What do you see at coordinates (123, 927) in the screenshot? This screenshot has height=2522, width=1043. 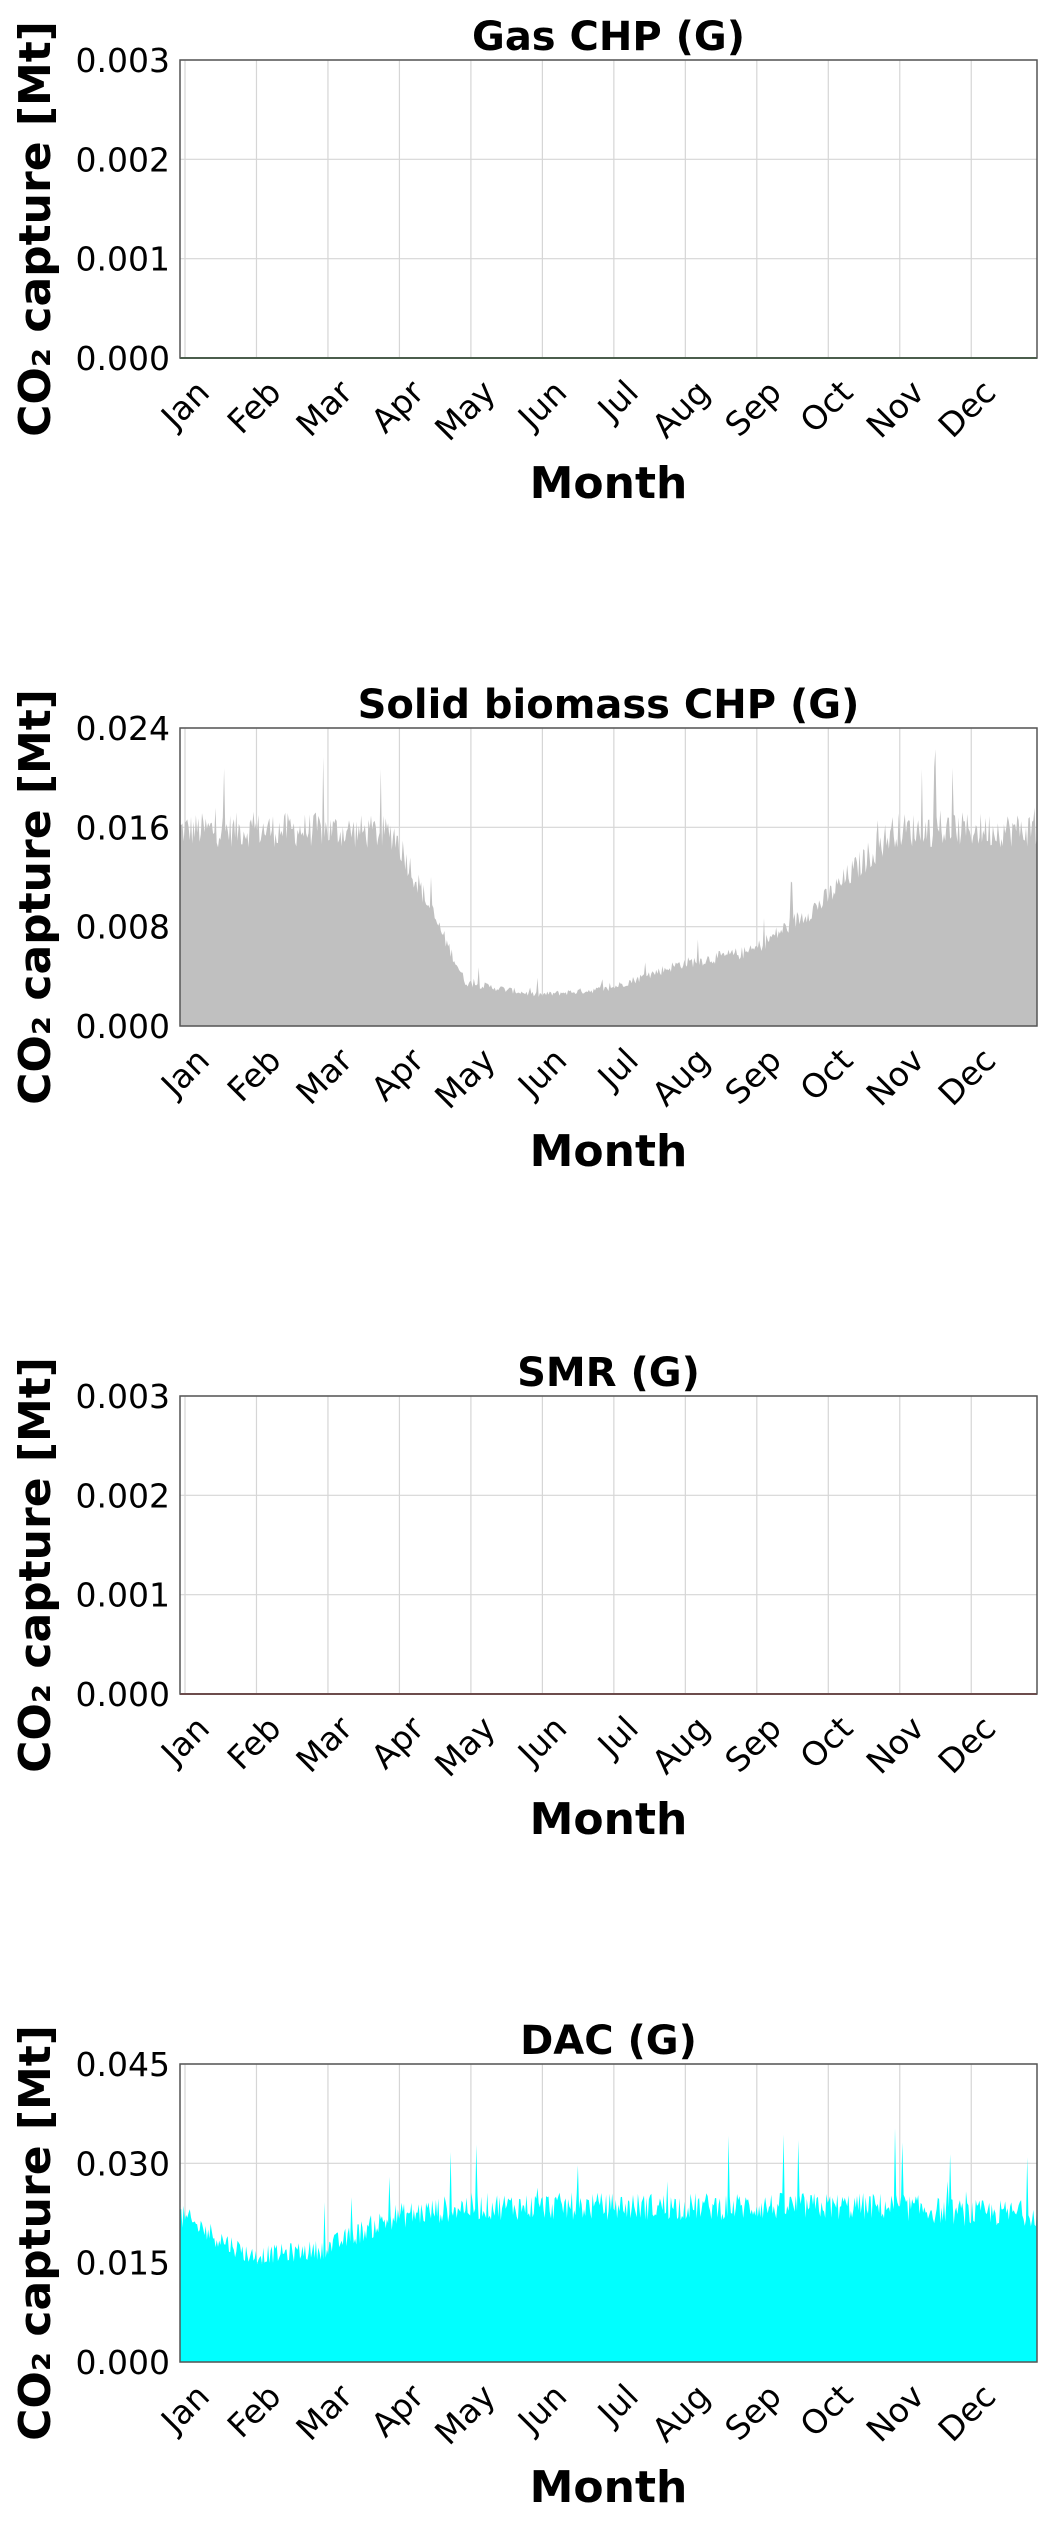 I see `y-tick-label: 0.008` at bounding box center [123, 927].